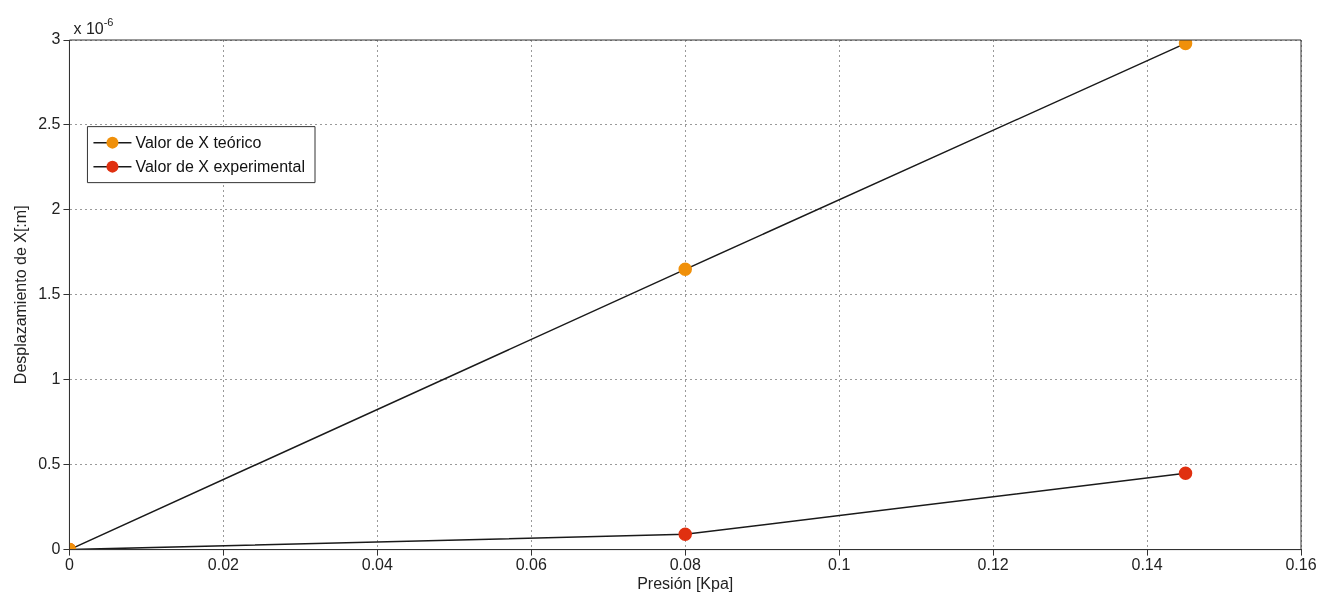 This screenshot has width=1325, height=598. What do you see at coordinates (49, 124) in the screenshot?
I see `y-tick-label: 2.5` at bounding box center [49, 124].